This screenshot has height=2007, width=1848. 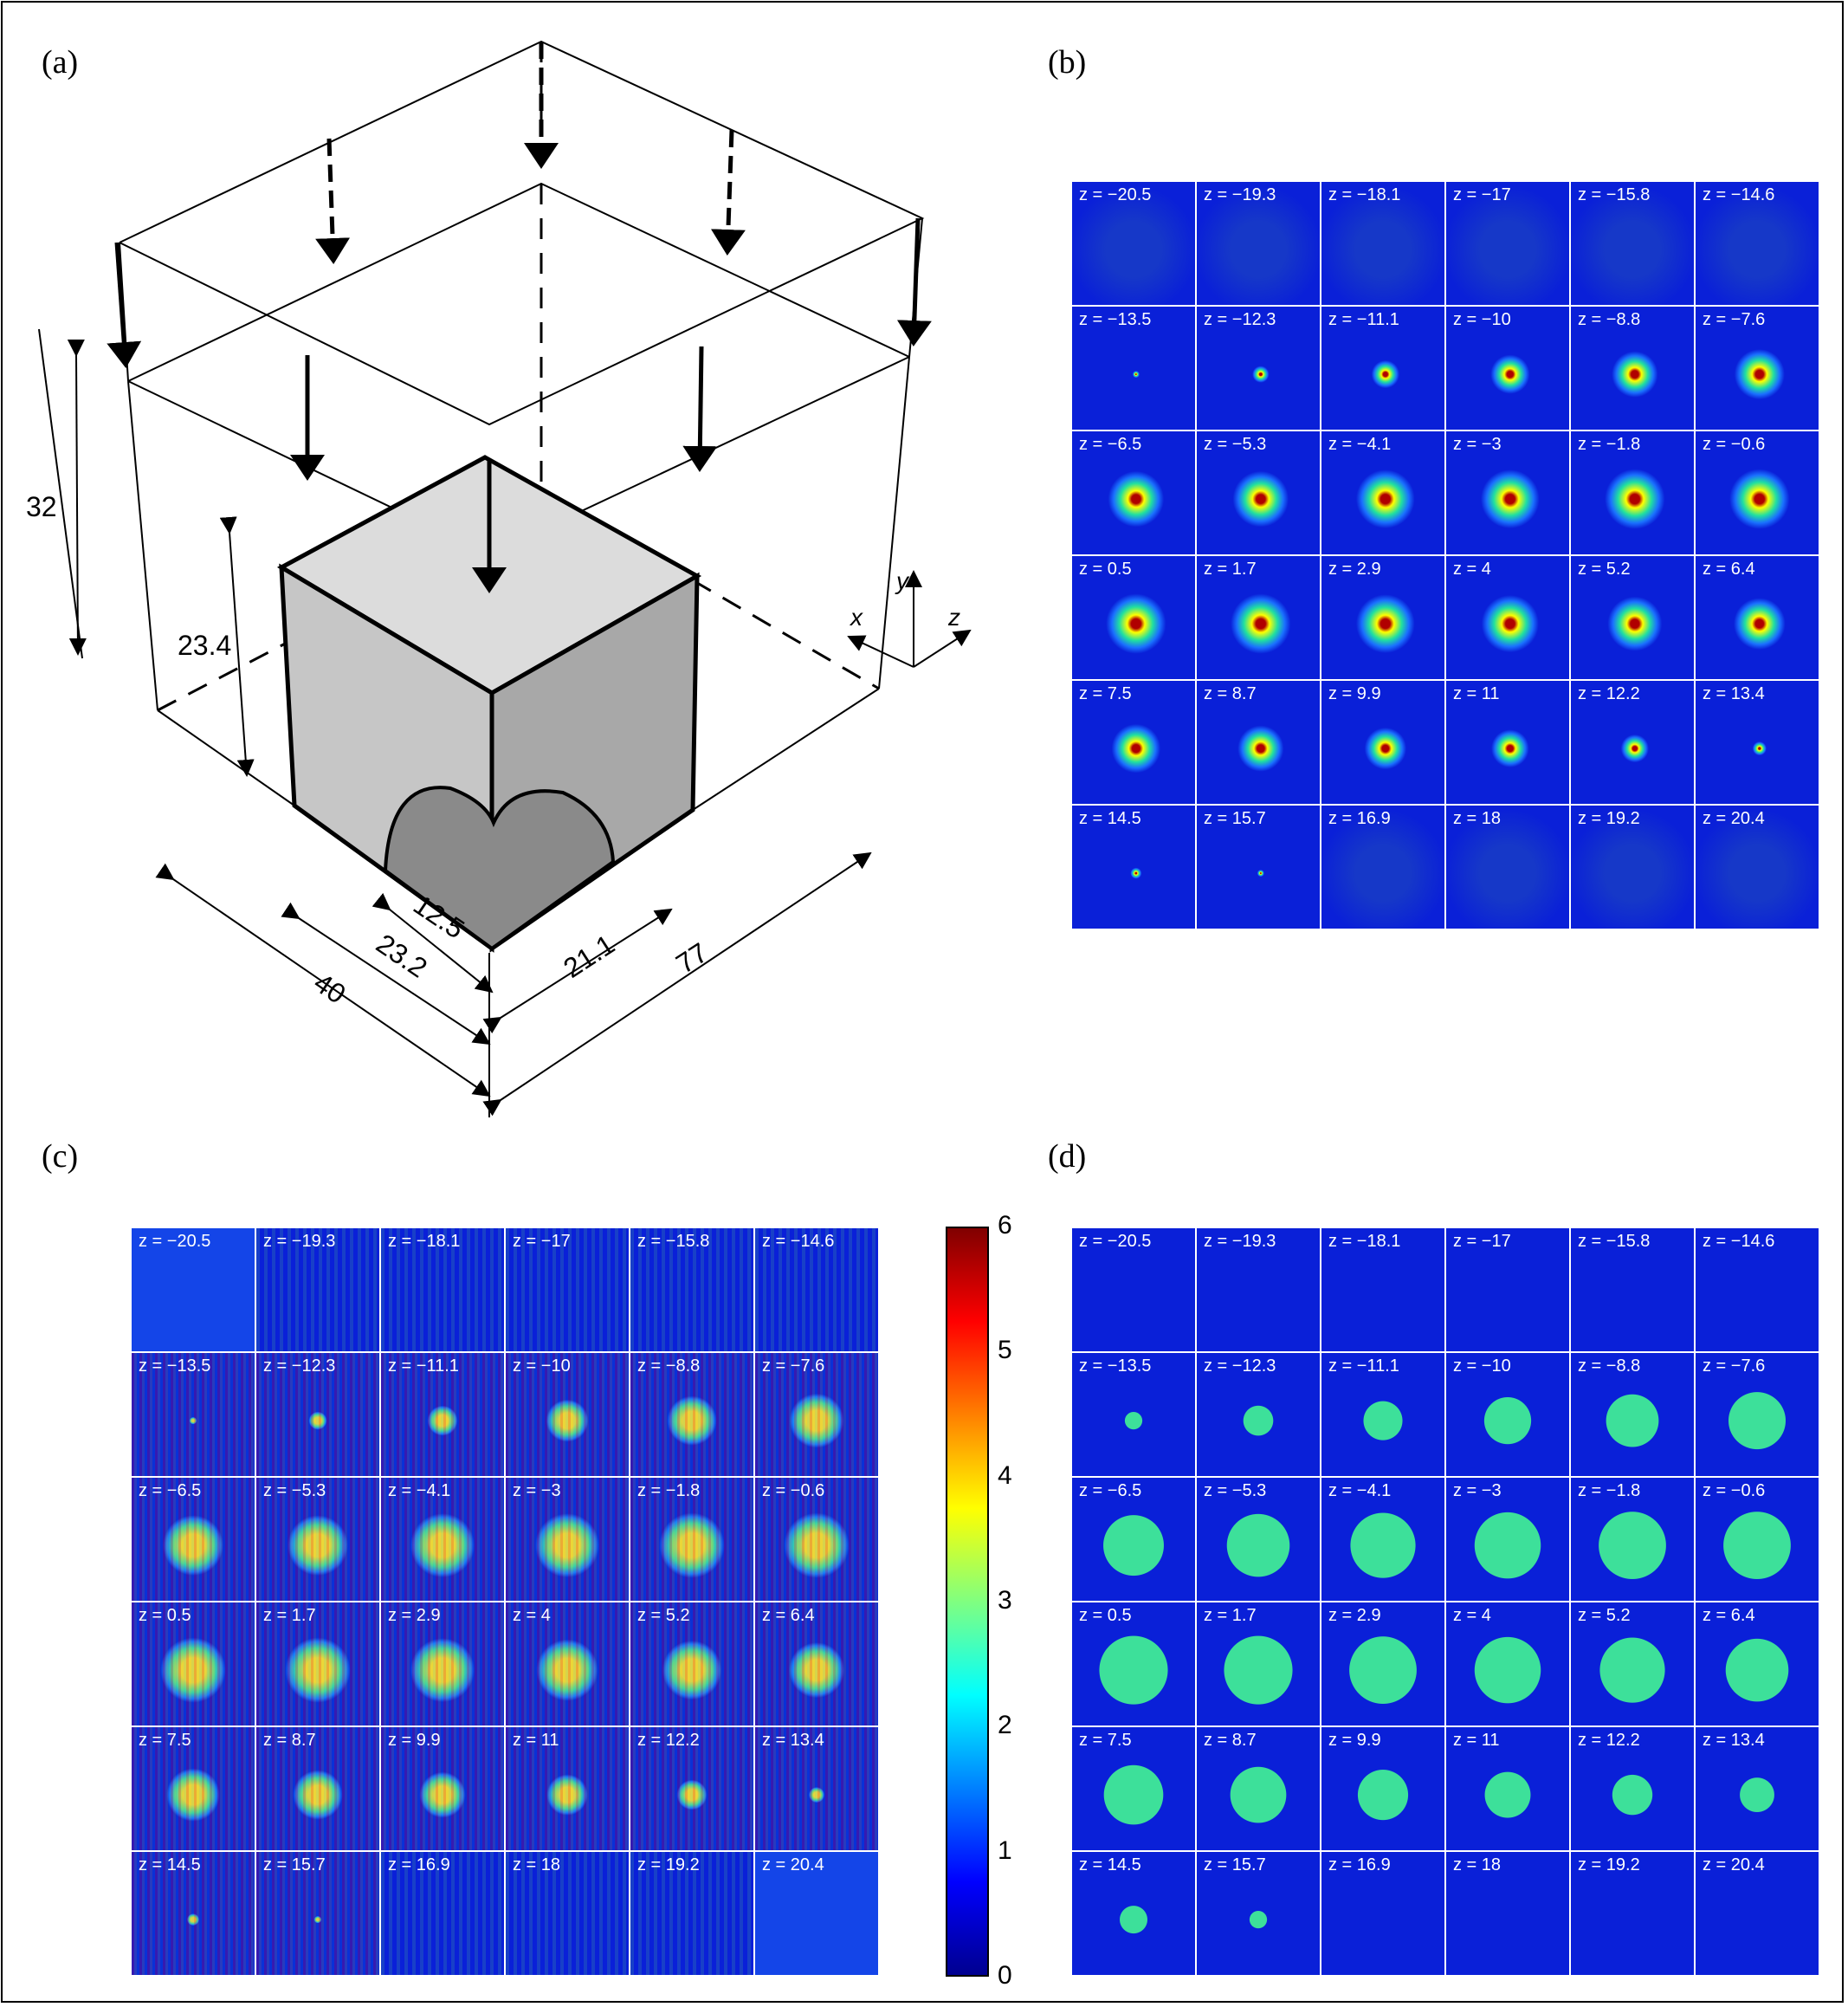 I want to click on slice-label: z = 14.5, so click(x=1110, y=1865).